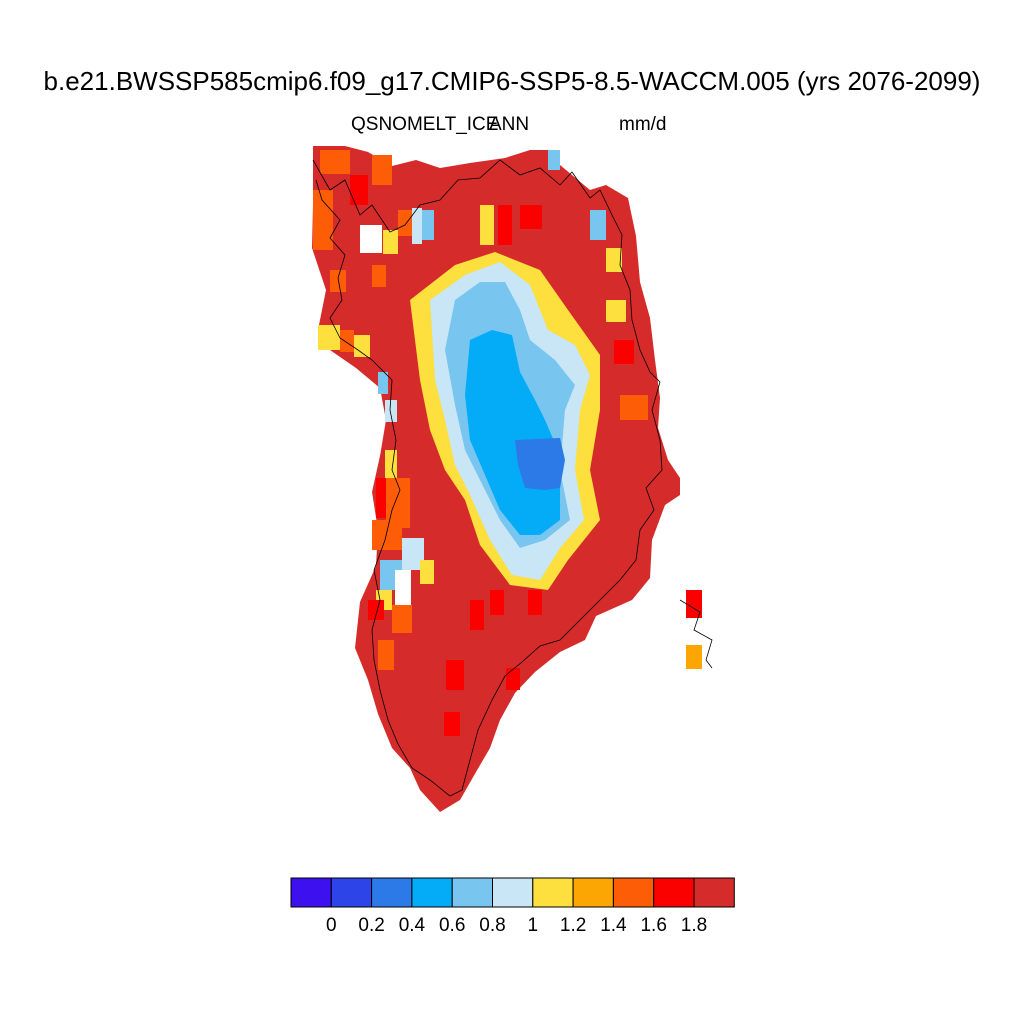 This screenshot has height=1024, width=1024. What do you see at coordinates (412, 925) in the screenshot?
I see `colorbar-tick-label: 0.4` at bounding box center [412, 925].